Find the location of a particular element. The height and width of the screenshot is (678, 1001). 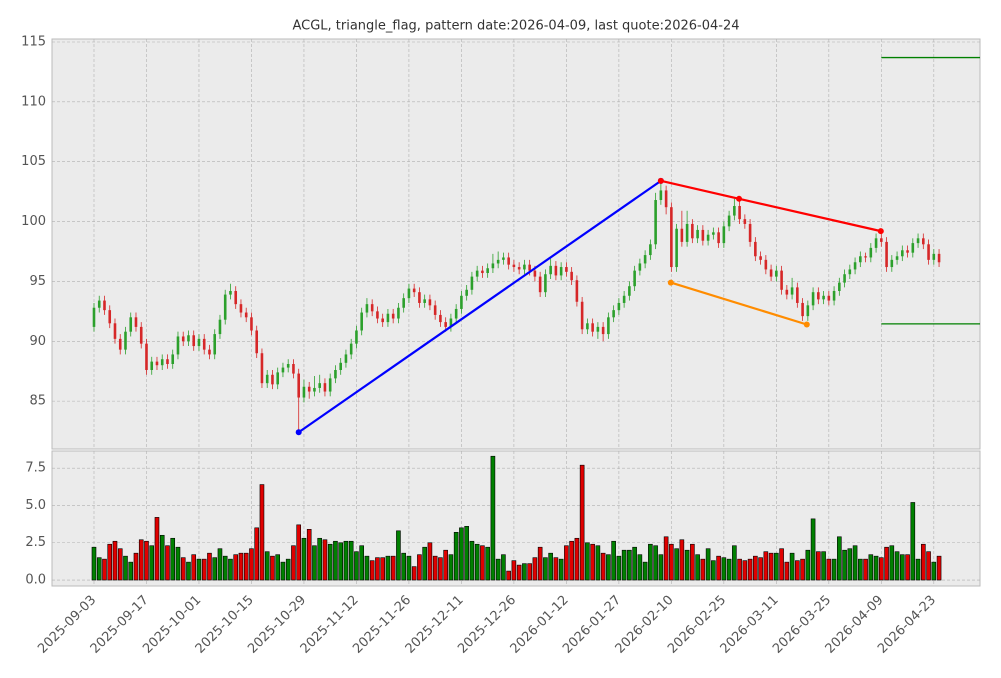

y-tick-label: 105 is located at coordinates (33, 161).